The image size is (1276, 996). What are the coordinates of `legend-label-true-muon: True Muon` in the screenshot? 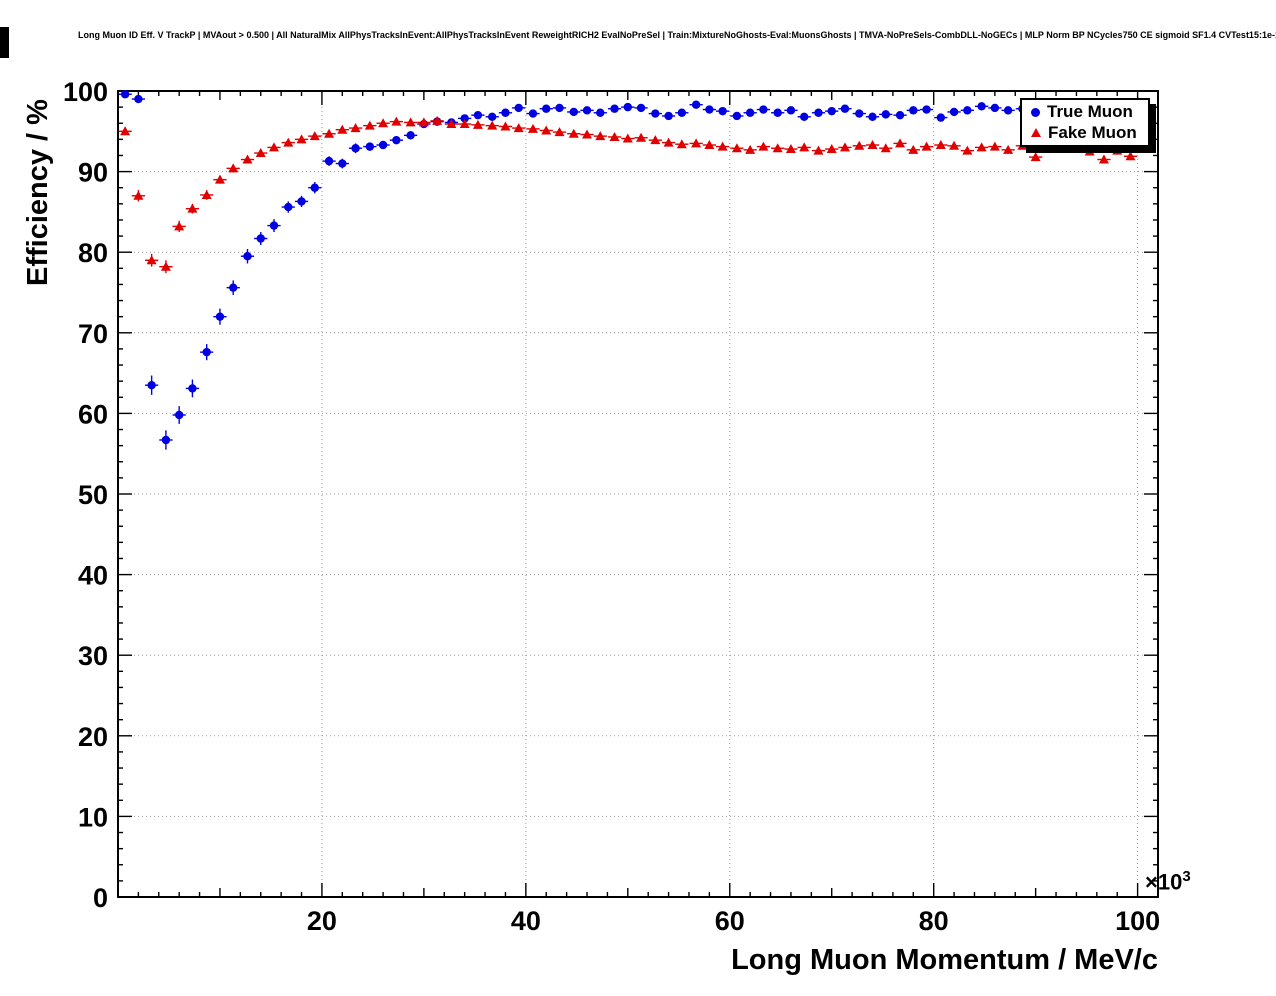 It's located at (1090, 112).